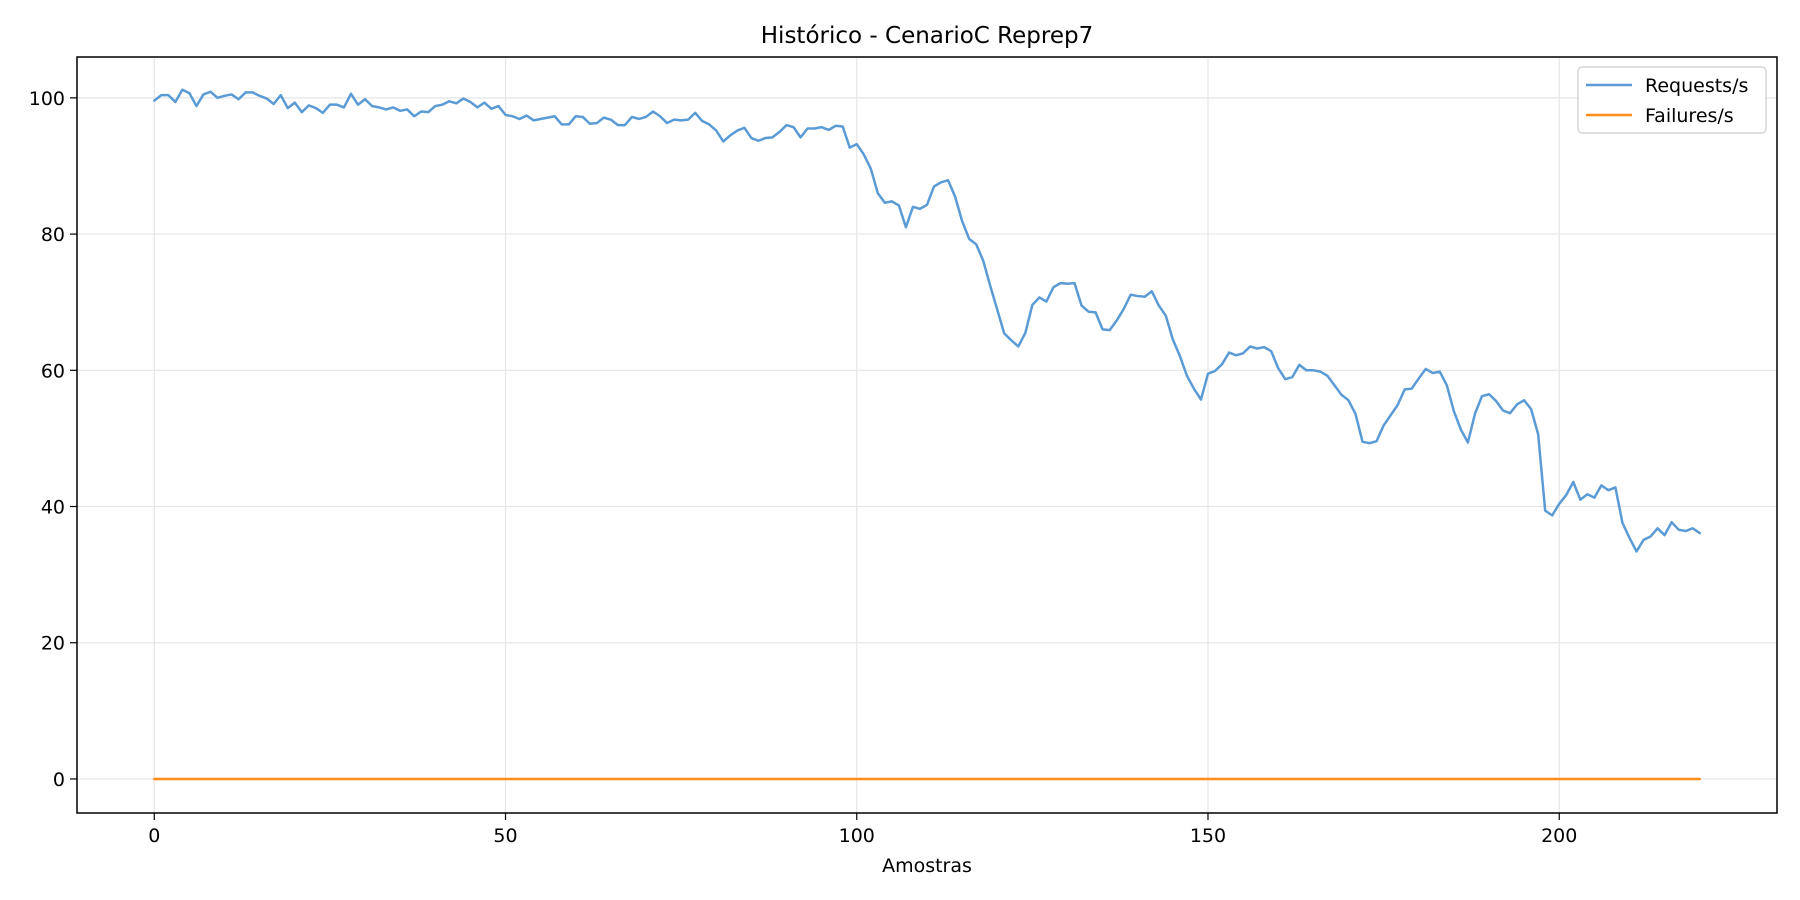  I want to click on y-tick-label-100: 100, so click(47, 99).